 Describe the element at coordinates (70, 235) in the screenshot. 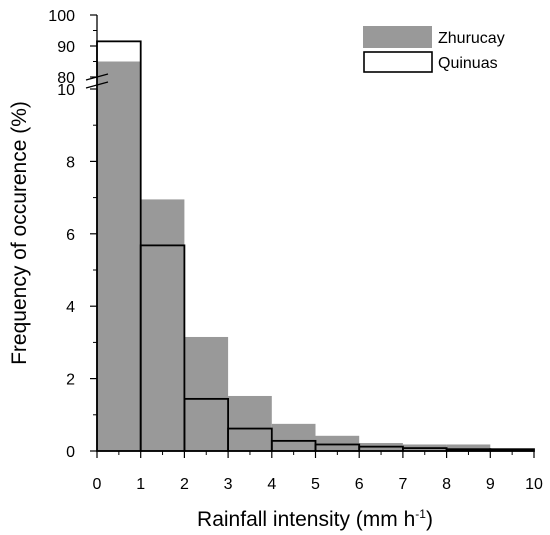

I see `y-tick-label: 6` at that location.